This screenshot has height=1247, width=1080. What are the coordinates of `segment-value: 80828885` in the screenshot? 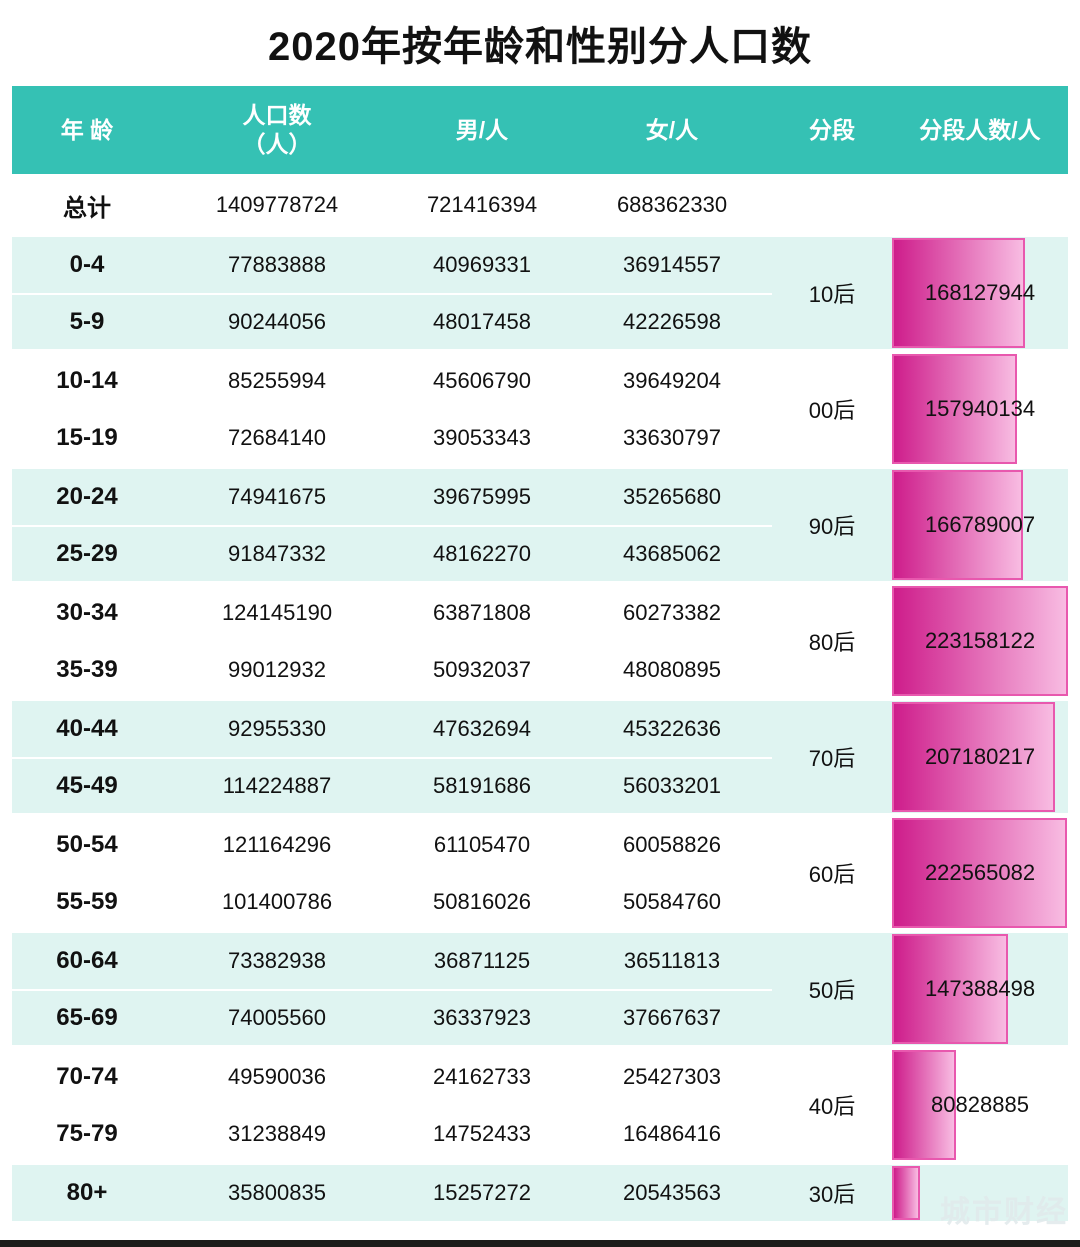 It's located at (980, 1104).